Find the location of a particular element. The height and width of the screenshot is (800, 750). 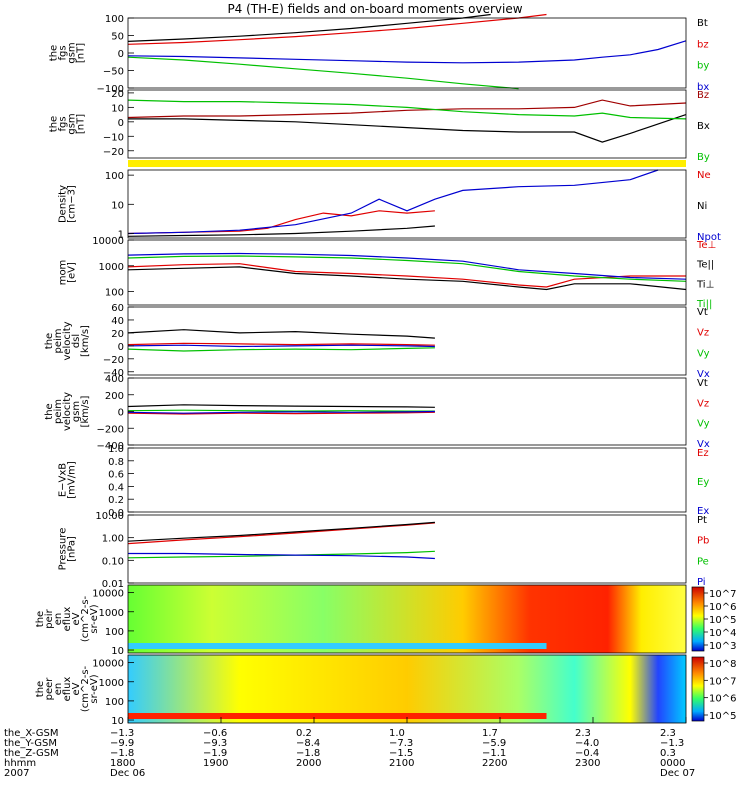

series-line-bz is located at coordinates (337, 29).